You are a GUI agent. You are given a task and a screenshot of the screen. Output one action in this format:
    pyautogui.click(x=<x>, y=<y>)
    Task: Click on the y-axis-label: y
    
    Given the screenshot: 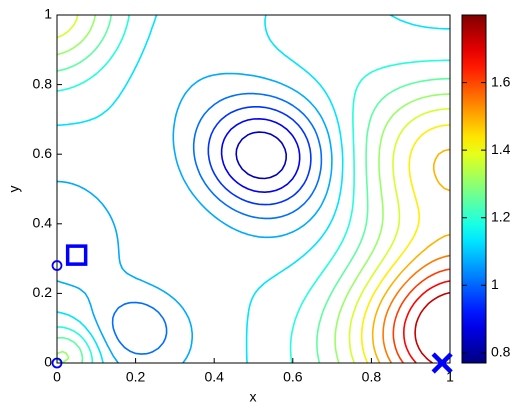 What is the action you would take?
    pyautogui.click(x=14, y=189)
    